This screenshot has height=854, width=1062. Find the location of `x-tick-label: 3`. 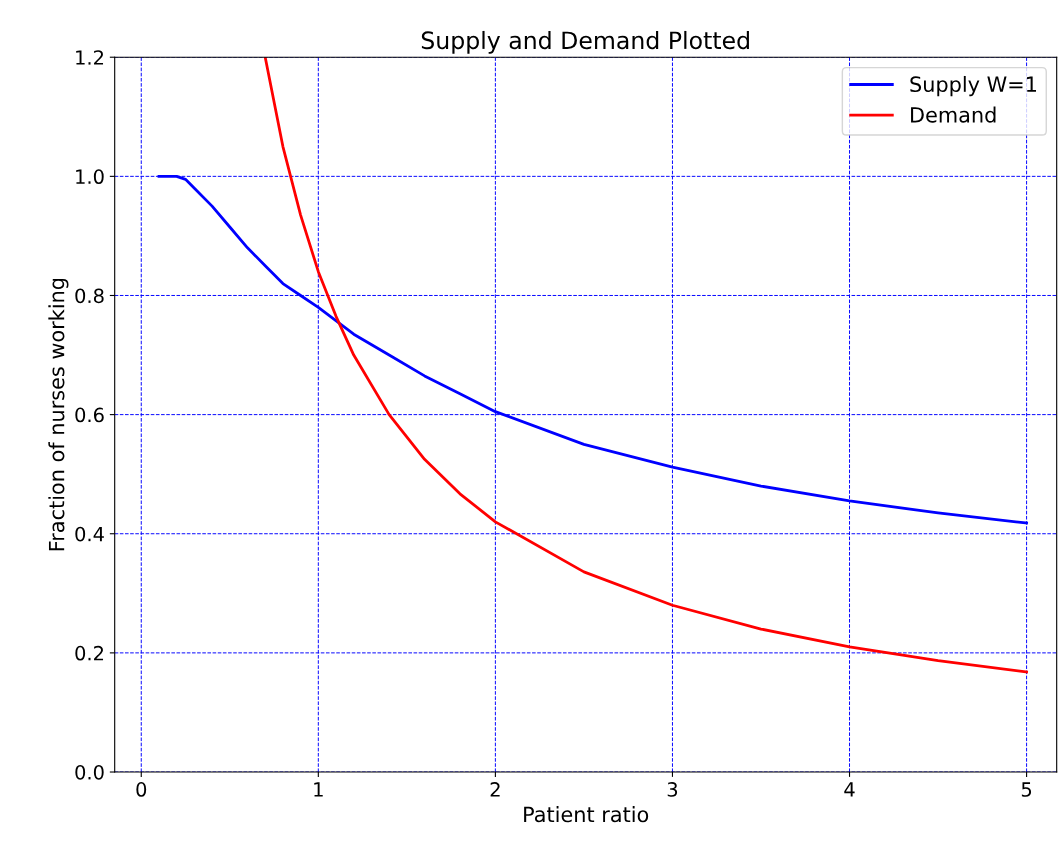

x-tick-label: 3 is located at coordinates (672, 789).